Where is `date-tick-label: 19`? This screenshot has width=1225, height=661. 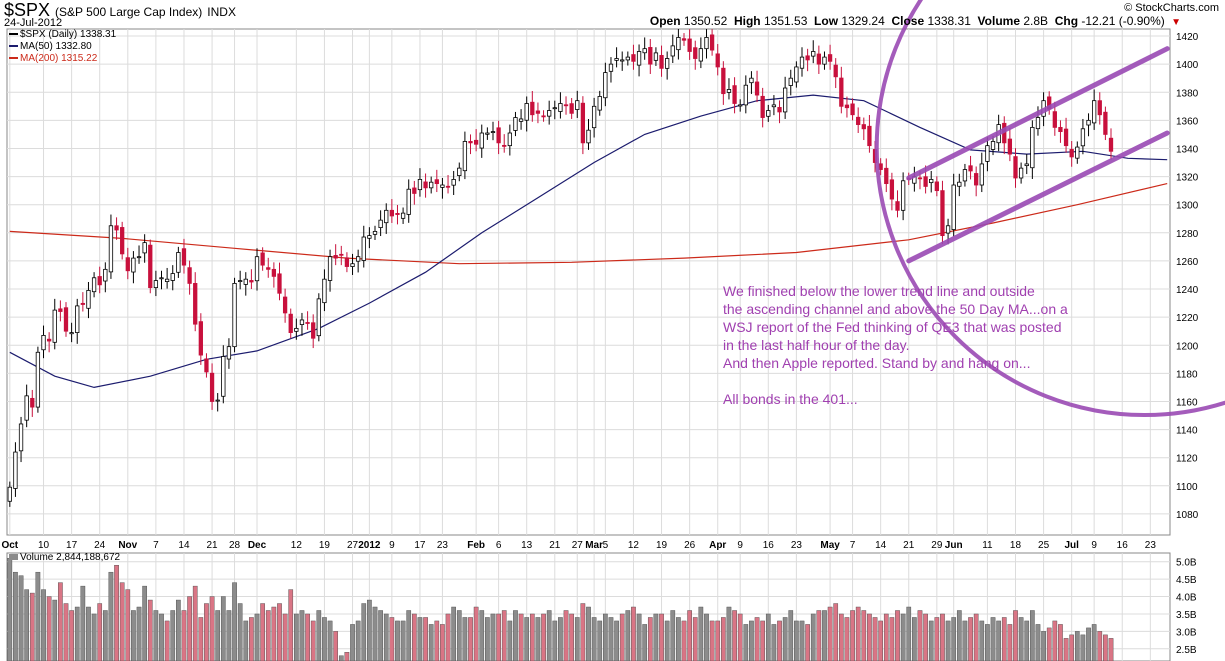 date-tick-label: 19 is located at coordinates (325, 545).